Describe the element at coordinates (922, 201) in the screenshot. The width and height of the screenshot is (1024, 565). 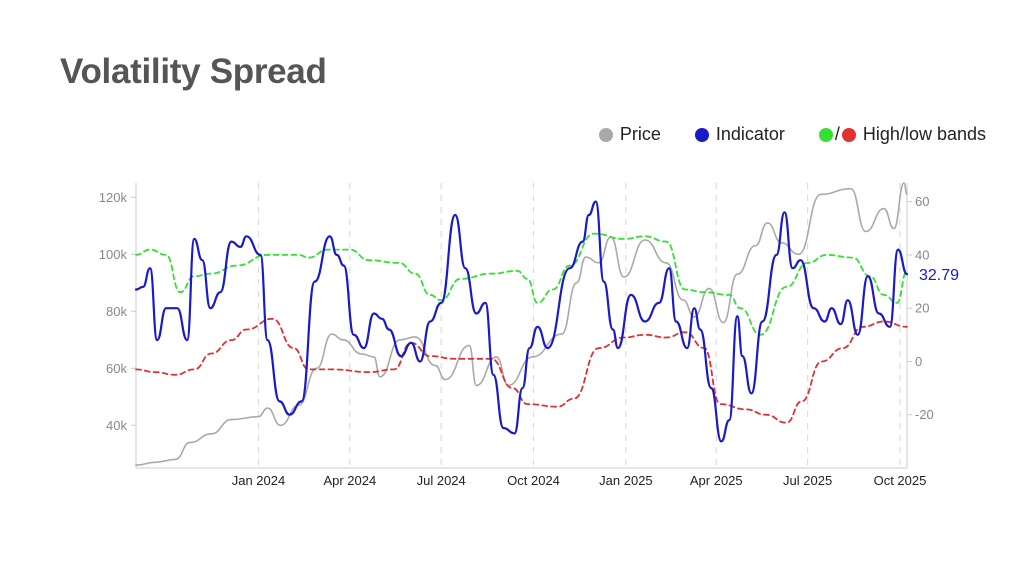
I see `right-axis-tick-label: 60` at that location.